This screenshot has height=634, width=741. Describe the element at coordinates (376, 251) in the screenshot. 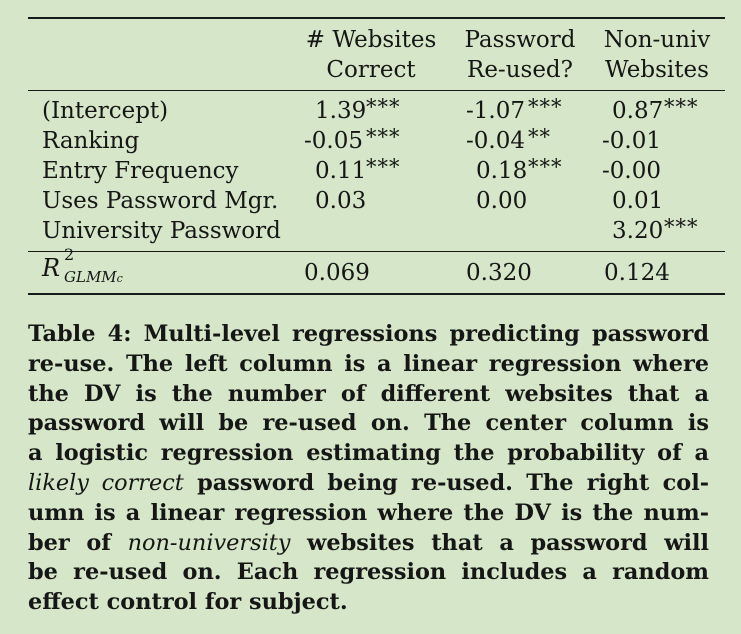

I see `table-body-rule` at that location.